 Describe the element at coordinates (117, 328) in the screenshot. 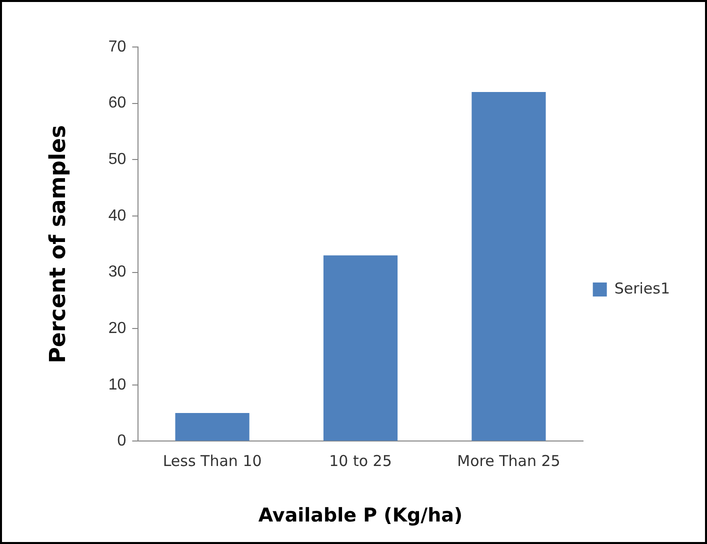

I see `y-tick-label: 20` at that location.